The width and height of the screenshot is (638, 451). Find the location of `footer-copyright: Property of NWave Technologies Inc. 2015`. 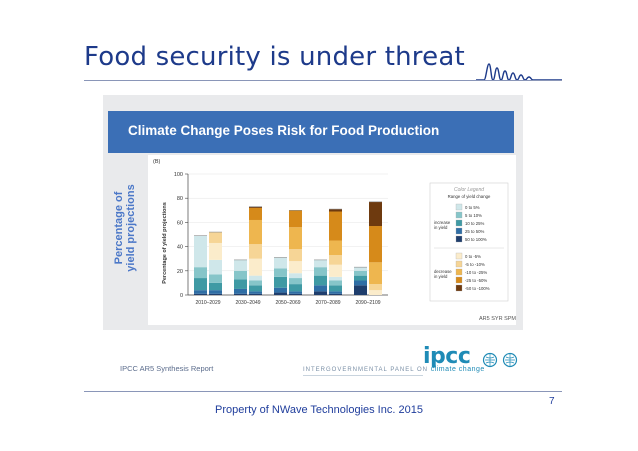

footer-copyright: Property of NWave Technologies Inc. 2015 is located at coordinates (319, 410).